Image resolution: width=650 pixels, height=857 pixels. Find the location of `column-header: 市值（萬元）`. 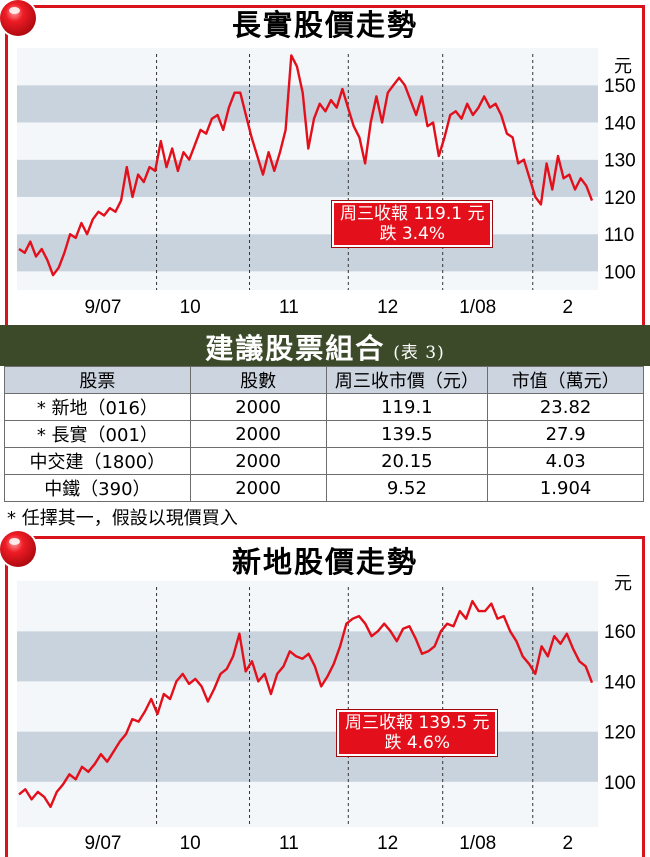

column-header: 市值（萬元） is located at coordinates (565, 380).